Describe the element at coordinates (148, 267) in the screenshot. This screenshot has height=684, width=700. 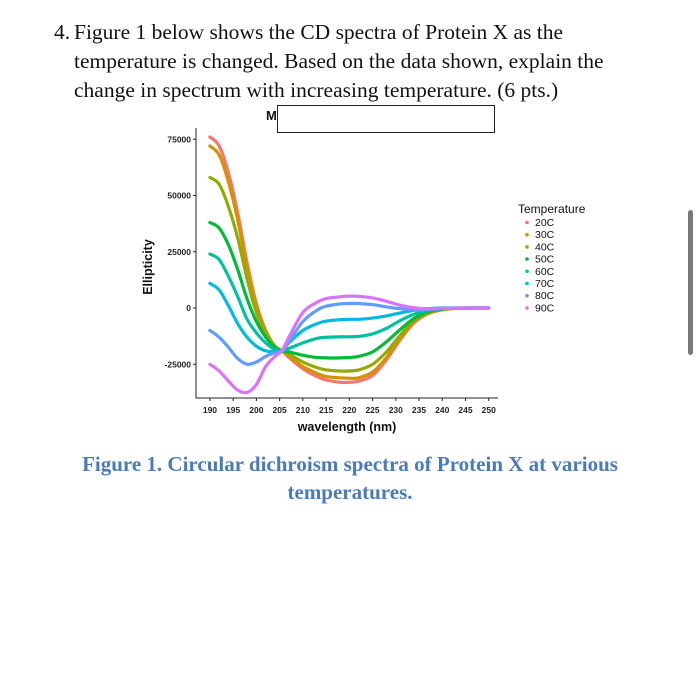
I see `y-axis-title: Ellipticity` at that location.